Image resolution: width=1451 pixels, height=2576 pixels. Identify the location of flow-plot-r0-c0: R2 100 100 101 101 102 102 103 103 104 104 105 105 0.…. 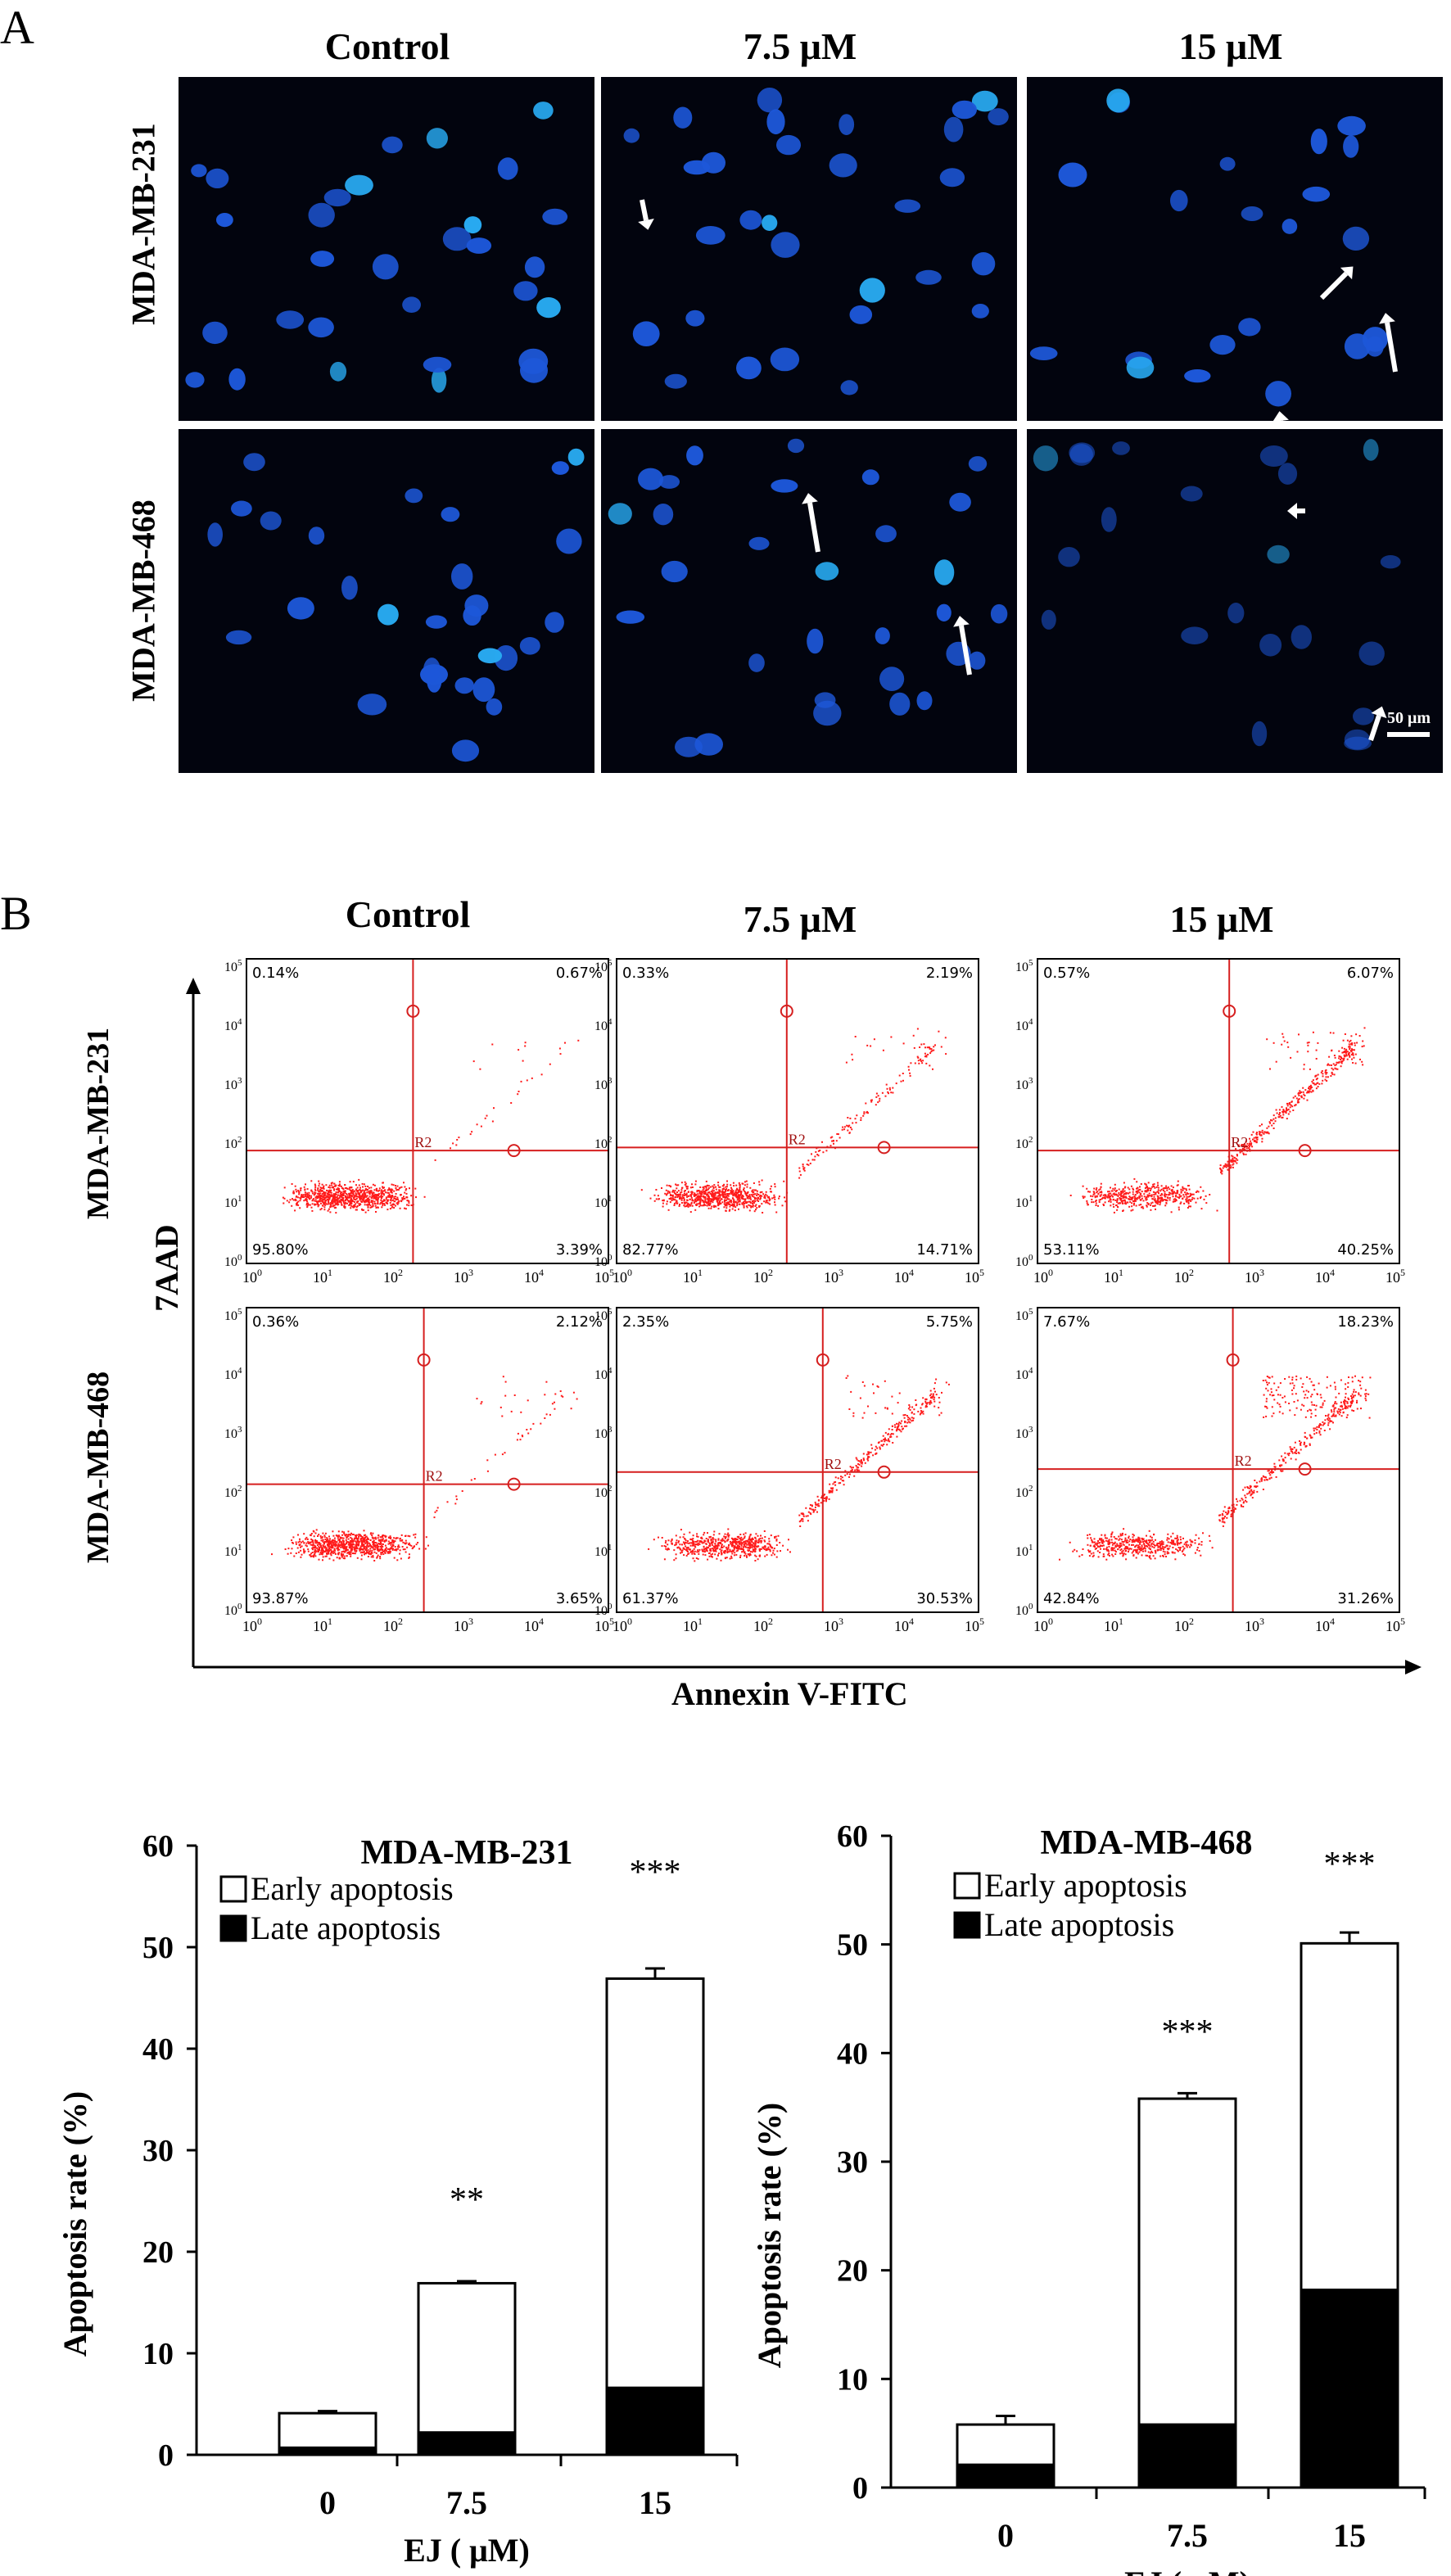
(419, 1122).